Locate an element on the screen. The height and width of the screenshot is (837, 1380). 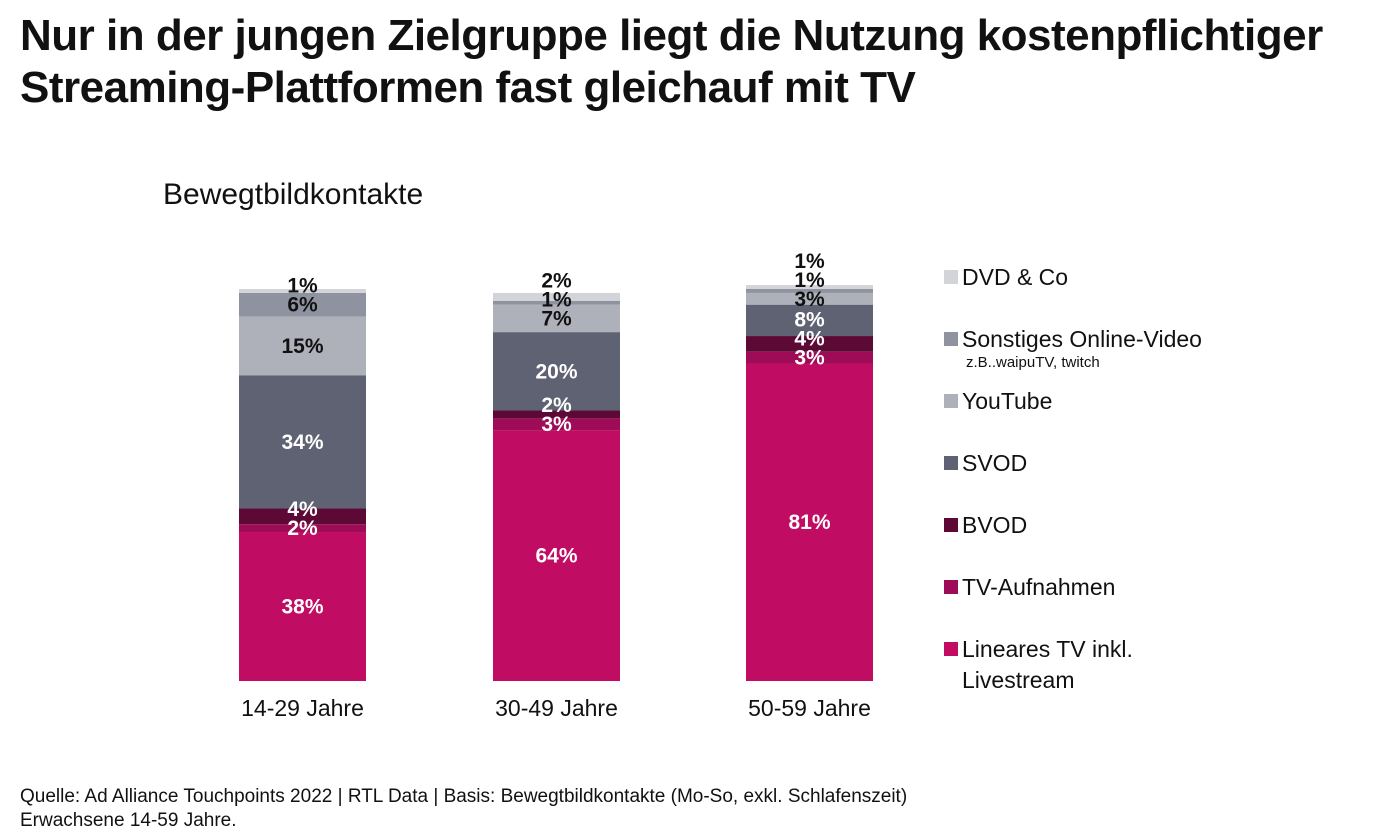
legend-label: SVOD is located at coordinates (995, 463).